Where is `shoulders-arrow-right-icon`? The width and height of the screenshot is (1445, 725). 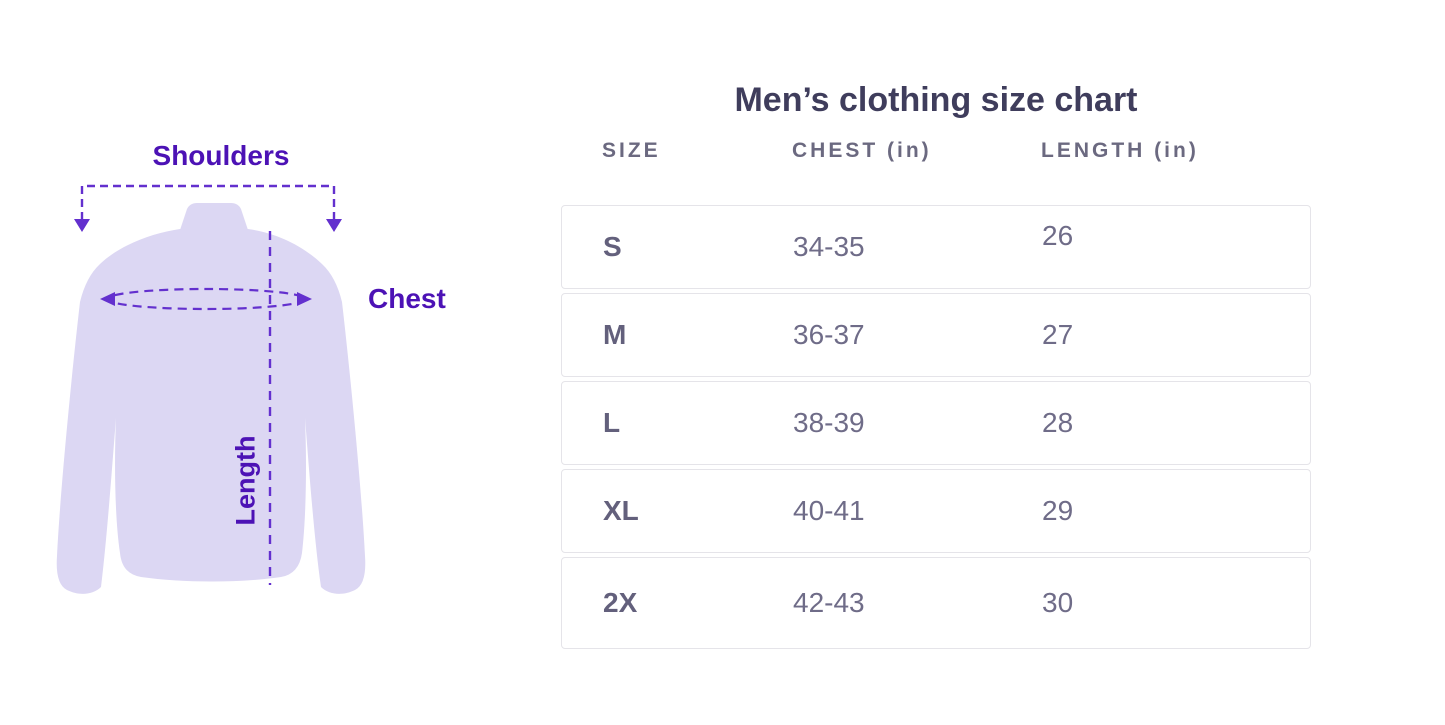 shoulders-arrow-right-icon is located at coordinates (334, 225).